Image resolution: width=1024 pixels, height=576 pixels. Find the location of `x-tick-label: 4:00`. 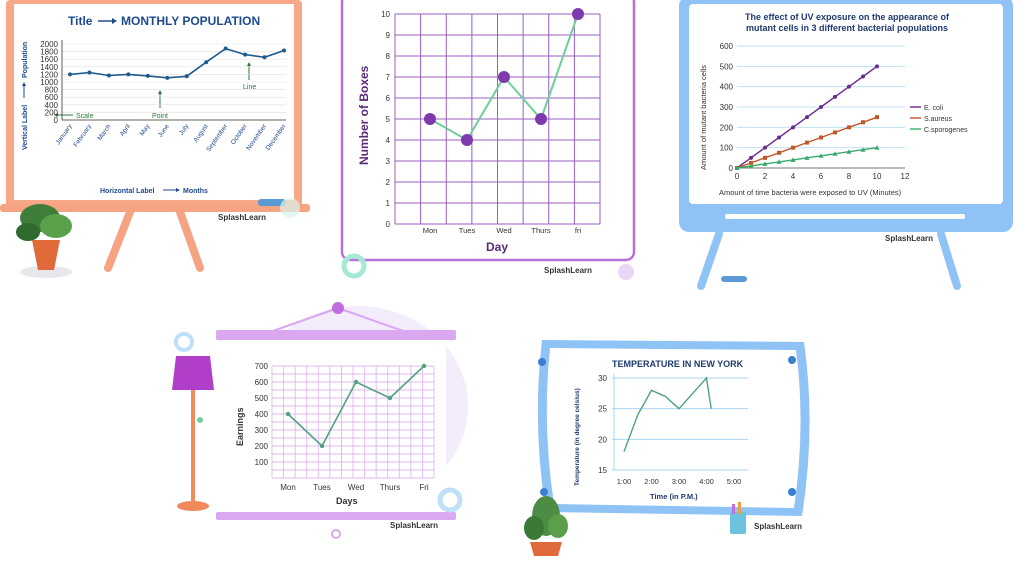

x-tick-label: 4:00 is located at coordinates (706, 481).